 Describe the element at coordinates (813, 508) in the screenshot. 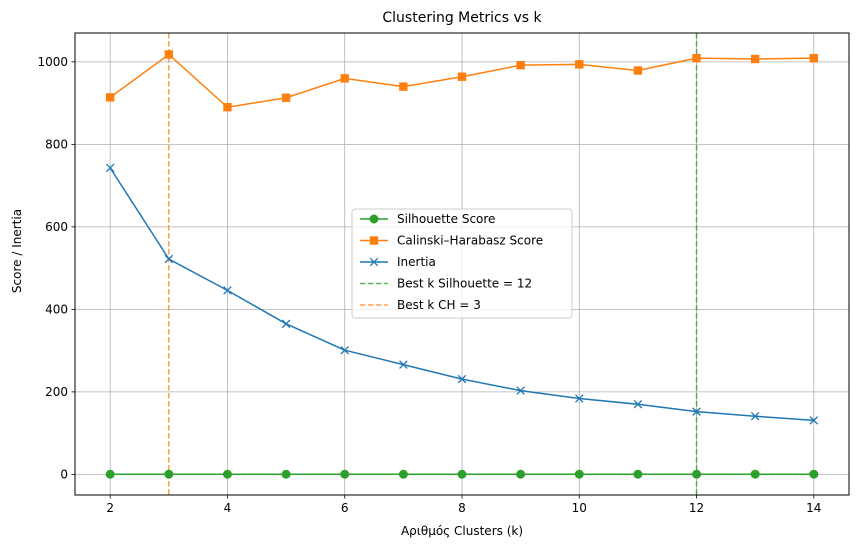

I see `x-tick-label: 14` at that location.